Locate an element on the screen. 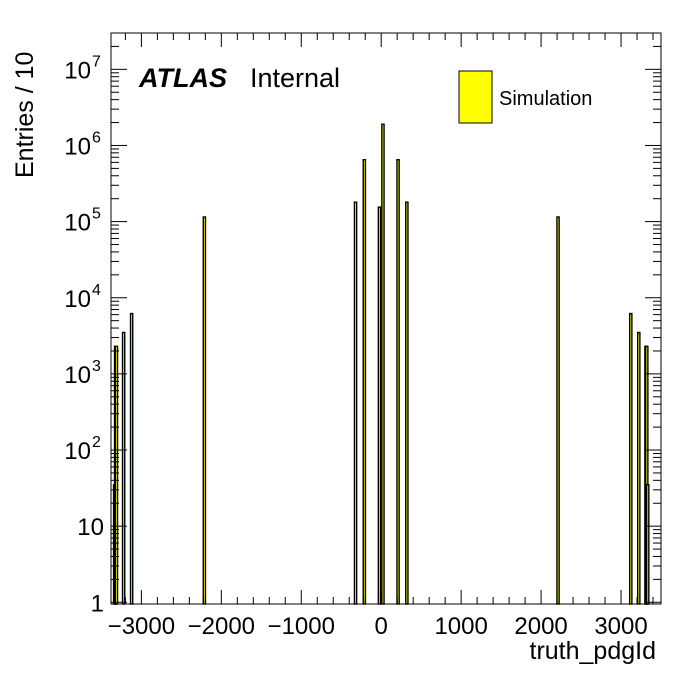 Image resolution: width=696 pixels, height=677 pixels. x-tick-label: 0 is located at coordinates (381, 626).